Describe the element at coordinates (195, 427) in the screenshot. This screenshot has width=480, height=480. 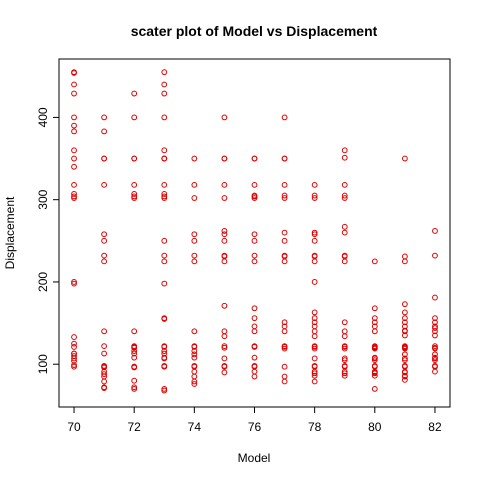
I see `x-tick-label: 74` at that location.